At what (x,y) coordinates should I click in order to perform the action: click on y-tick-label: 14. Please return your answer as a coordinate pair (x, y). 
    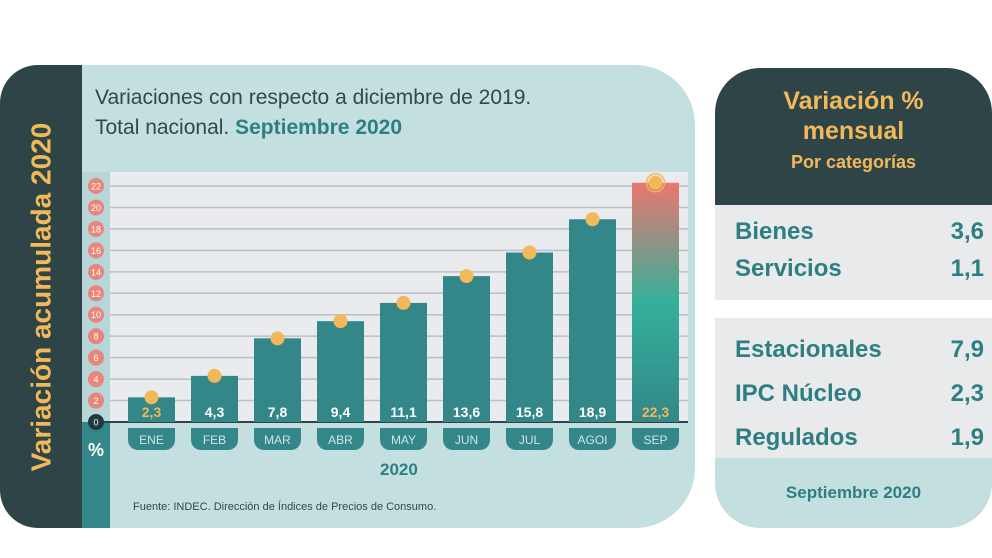
    Looking at the image, I should click on (96, 272).